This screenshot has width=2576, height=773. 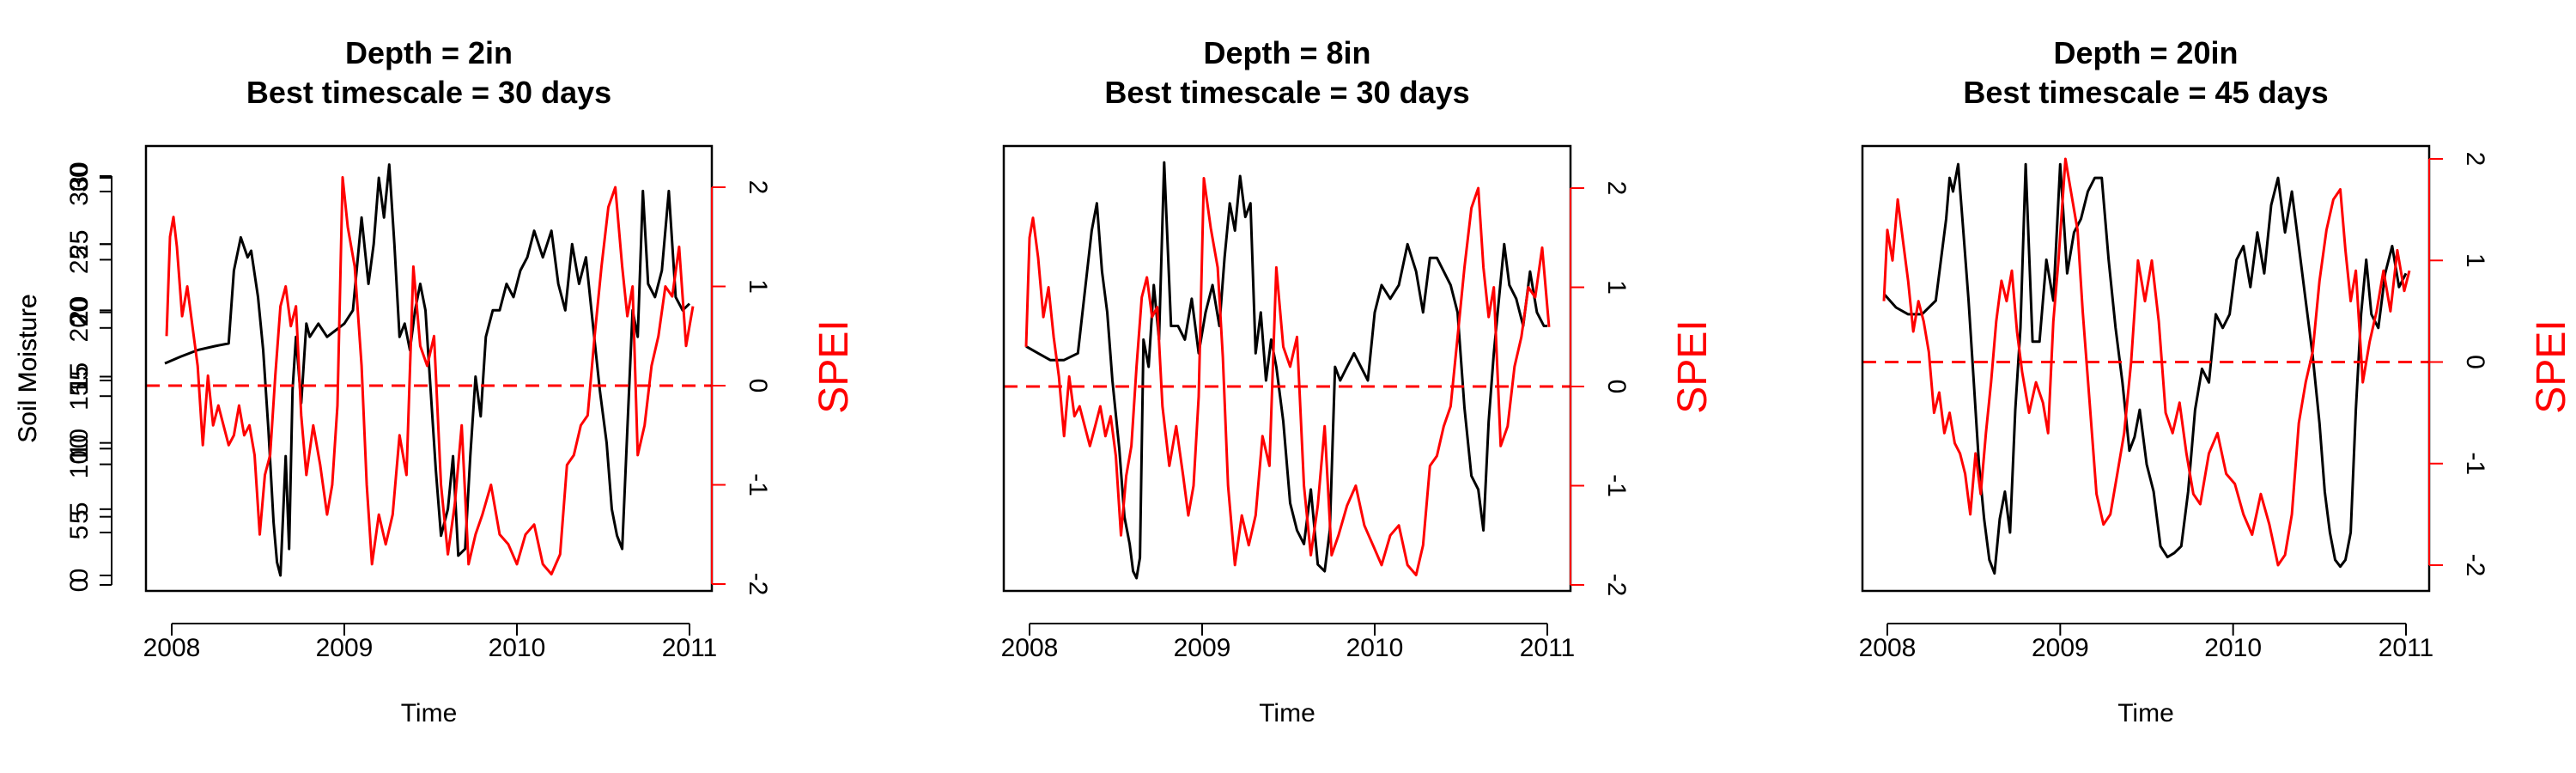 I want to click on chart-title: Depth = 8in, so click(x=1287, y=52).